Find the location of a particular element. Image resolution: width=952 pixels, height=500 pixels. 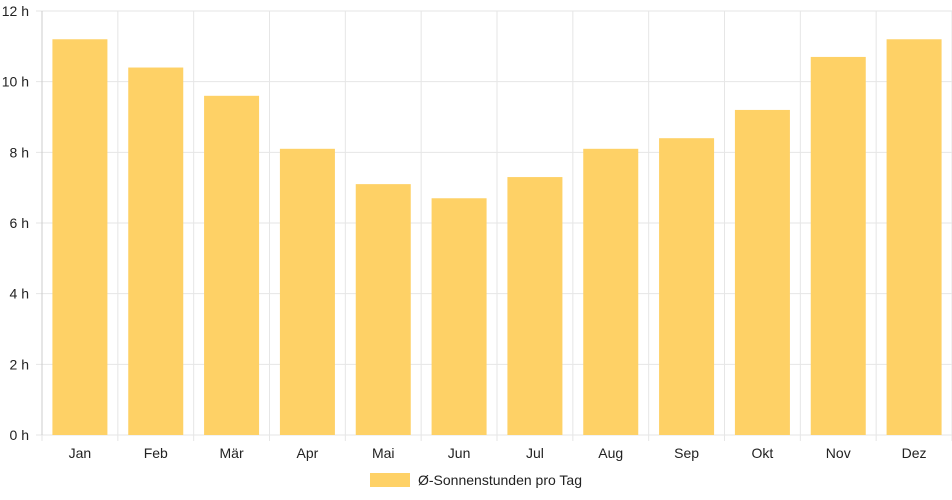

x-tick-label: Aug is located at coordinates (610, 453).